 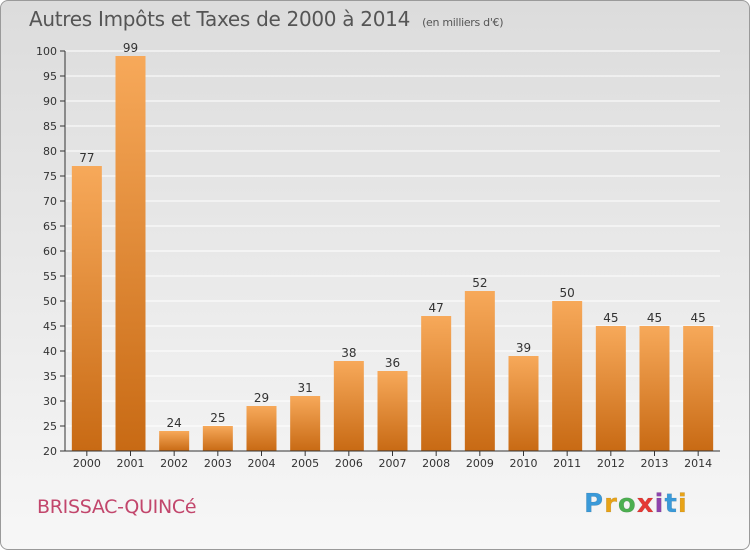 I want to click on y-tick-label: 55, so click(x=50, y=276).